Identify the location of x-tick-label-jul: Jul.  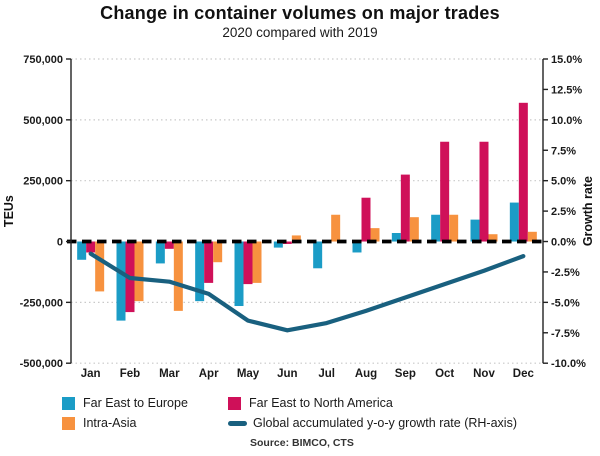
(326, 374).